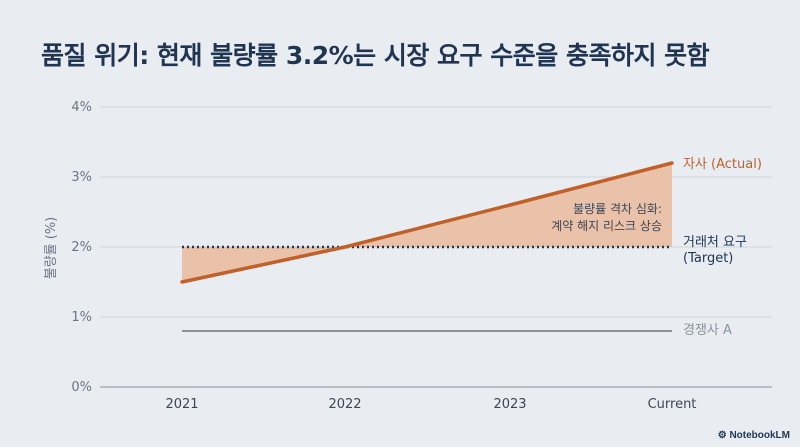  Describe the element at coordinates (672, 404) in the screenshot. I see `x-tick-label: Current` at that location.